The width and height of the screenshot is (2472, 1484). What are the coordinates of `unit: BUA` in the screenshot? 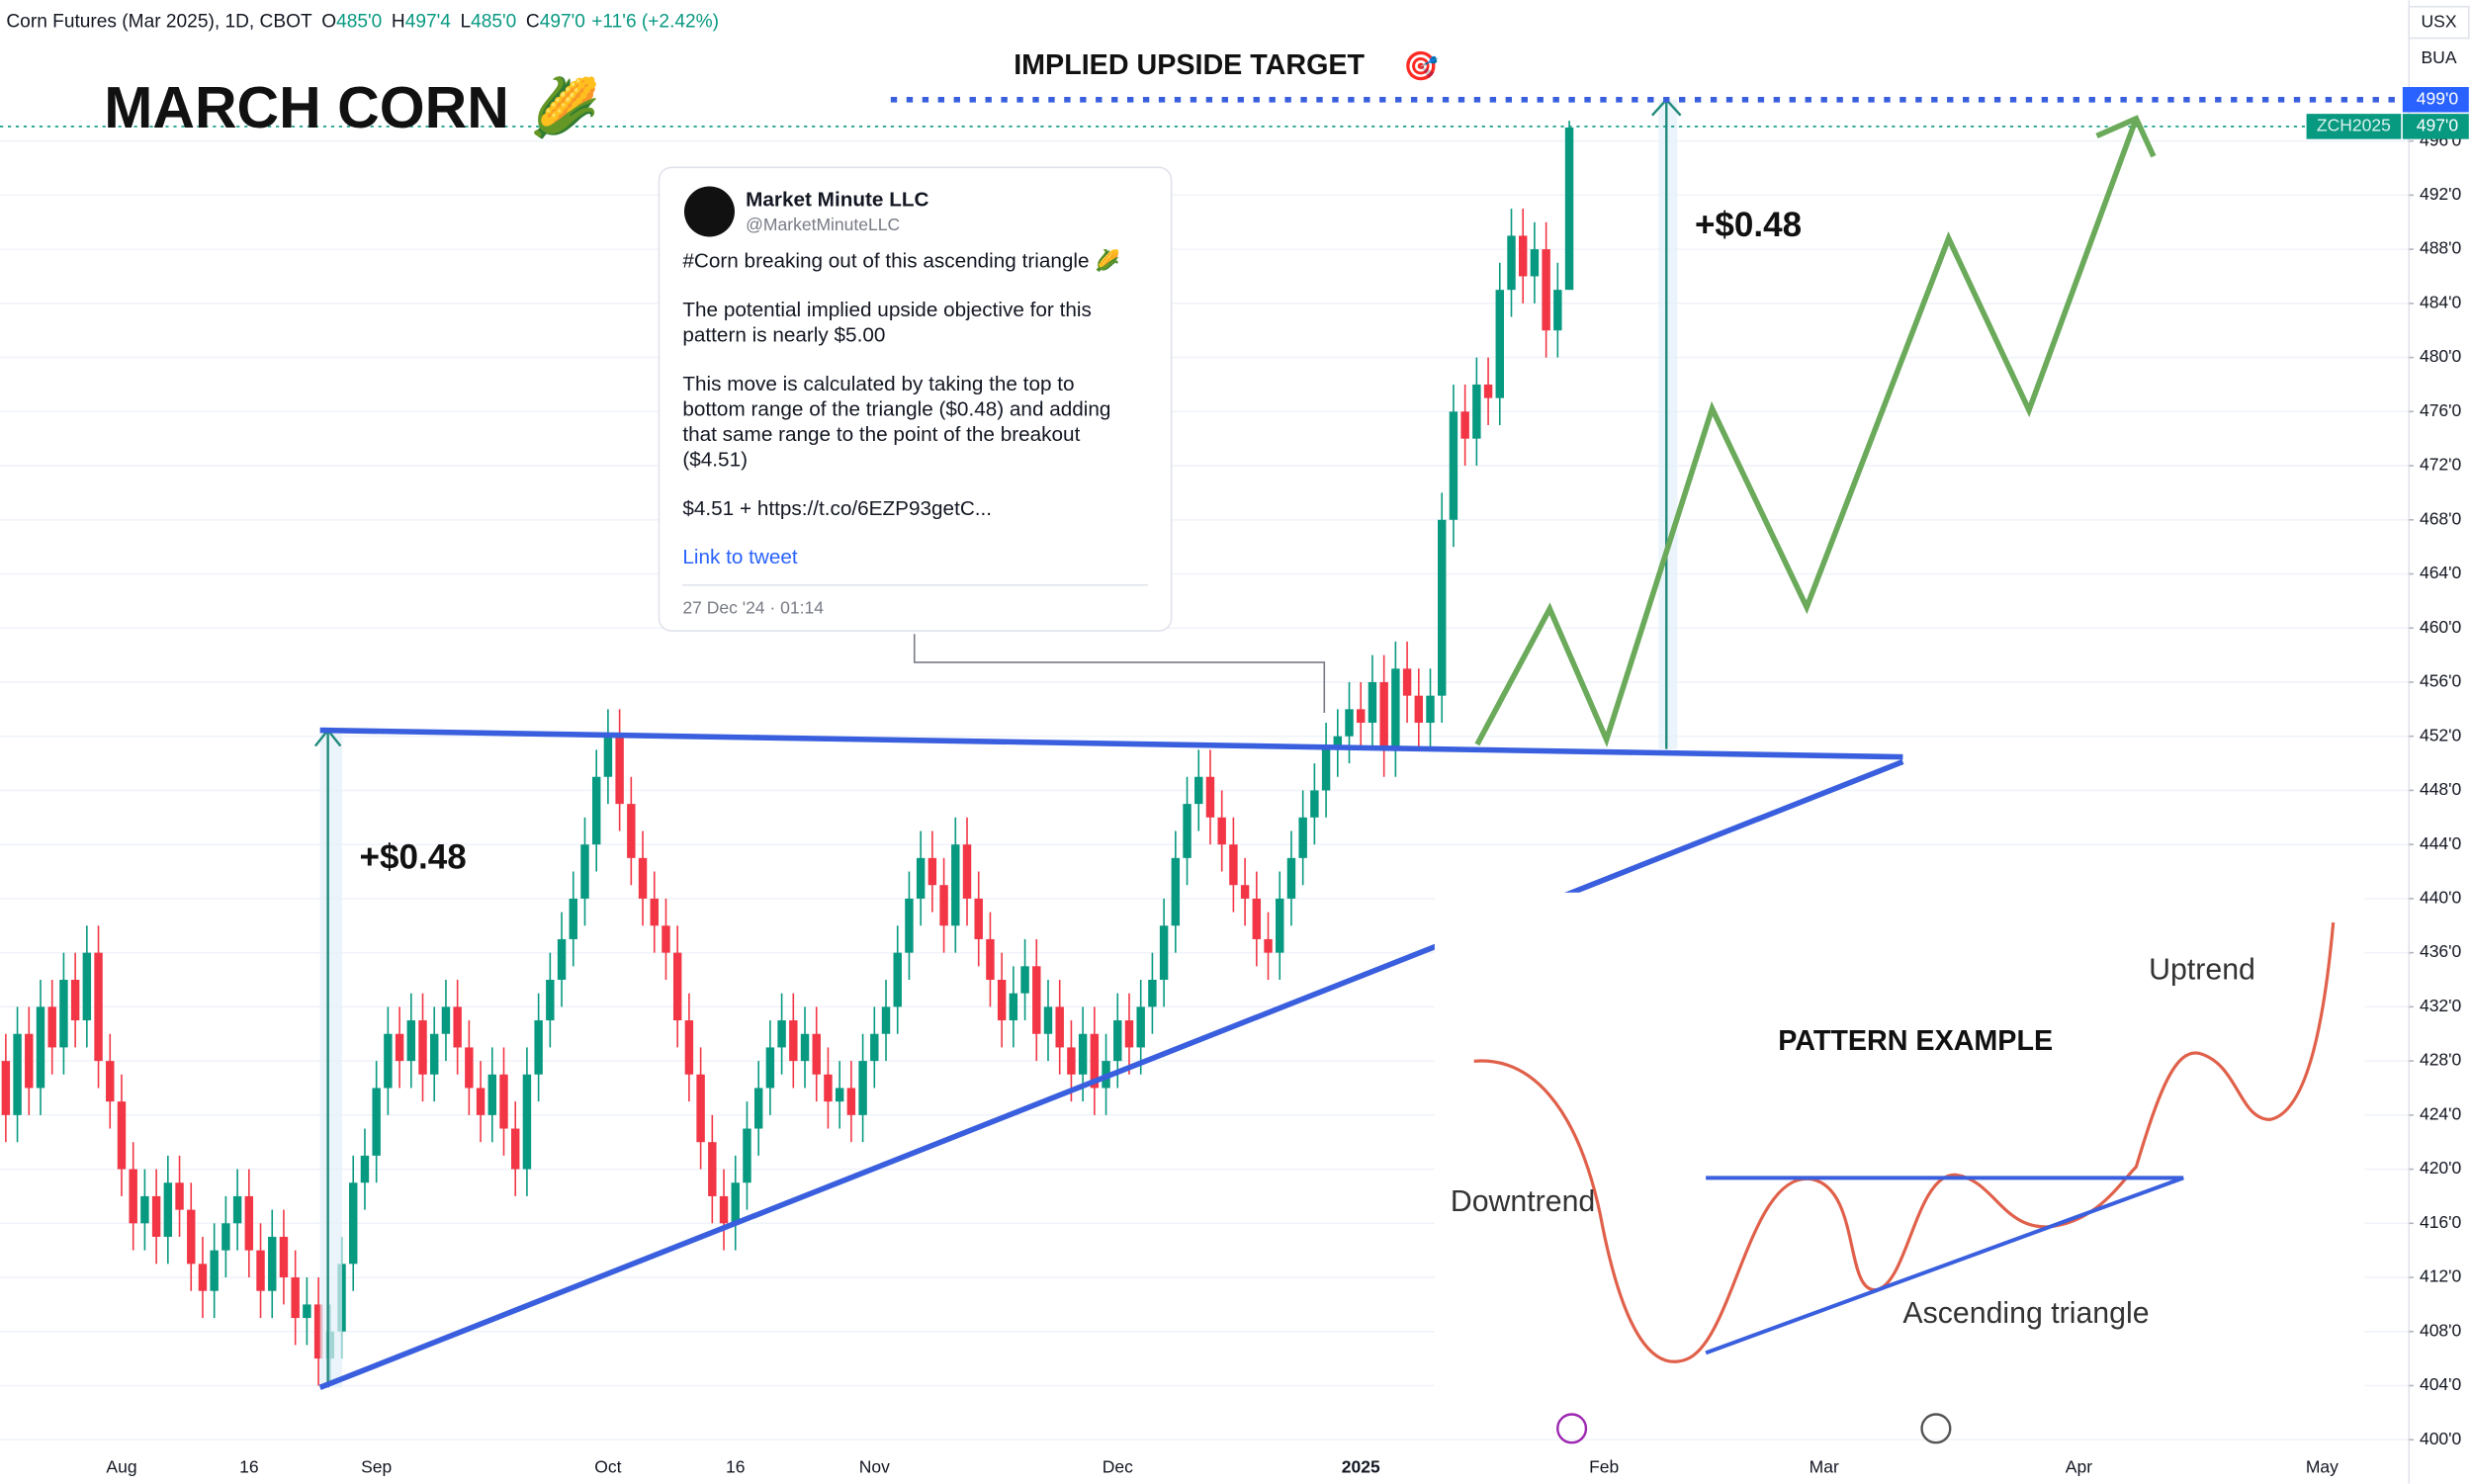 It's located at (2439, 57).